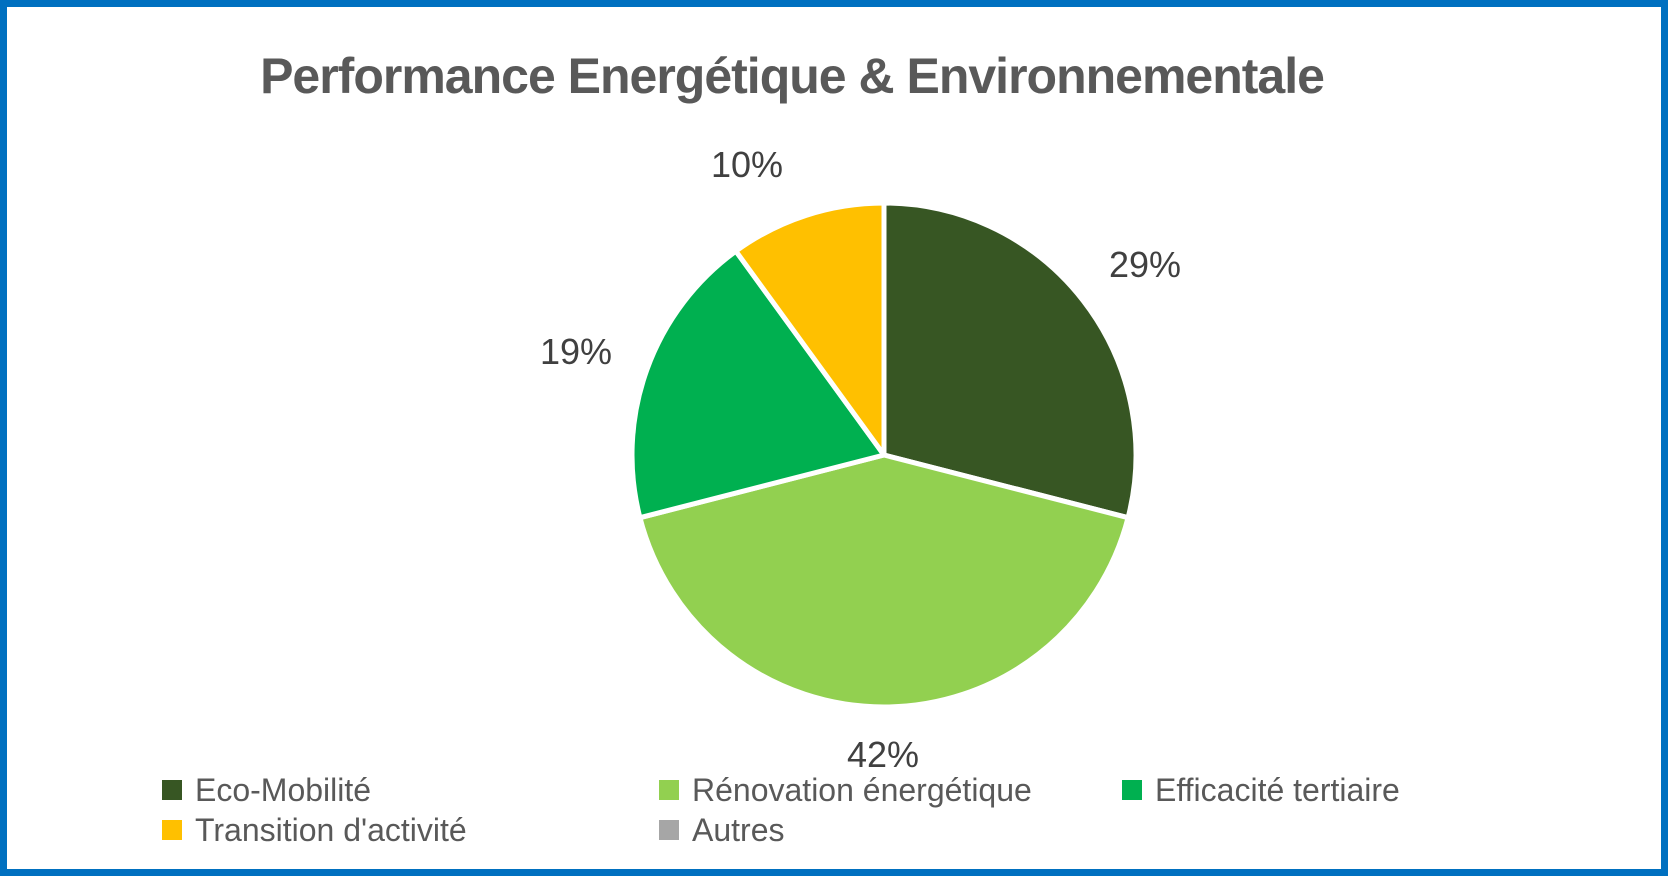  Describe the element at coordinates (172, 830) in the screenshot. I see `legend-swatch-transition-activite` at that location.